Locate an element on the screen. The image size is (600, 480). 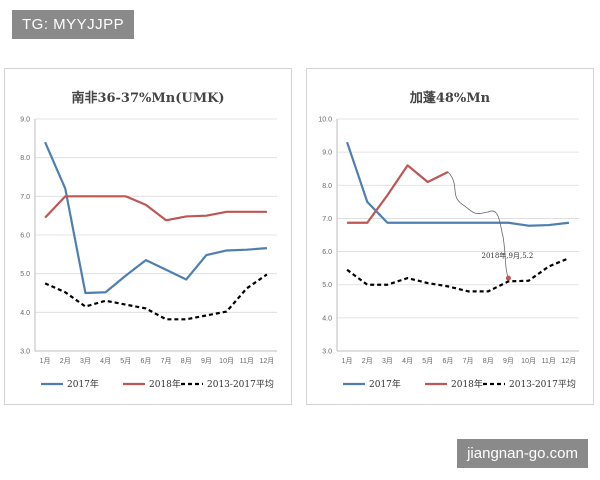
chart-title: 南非36-37%Mn(UMK) is located at coordinates (148, 98).